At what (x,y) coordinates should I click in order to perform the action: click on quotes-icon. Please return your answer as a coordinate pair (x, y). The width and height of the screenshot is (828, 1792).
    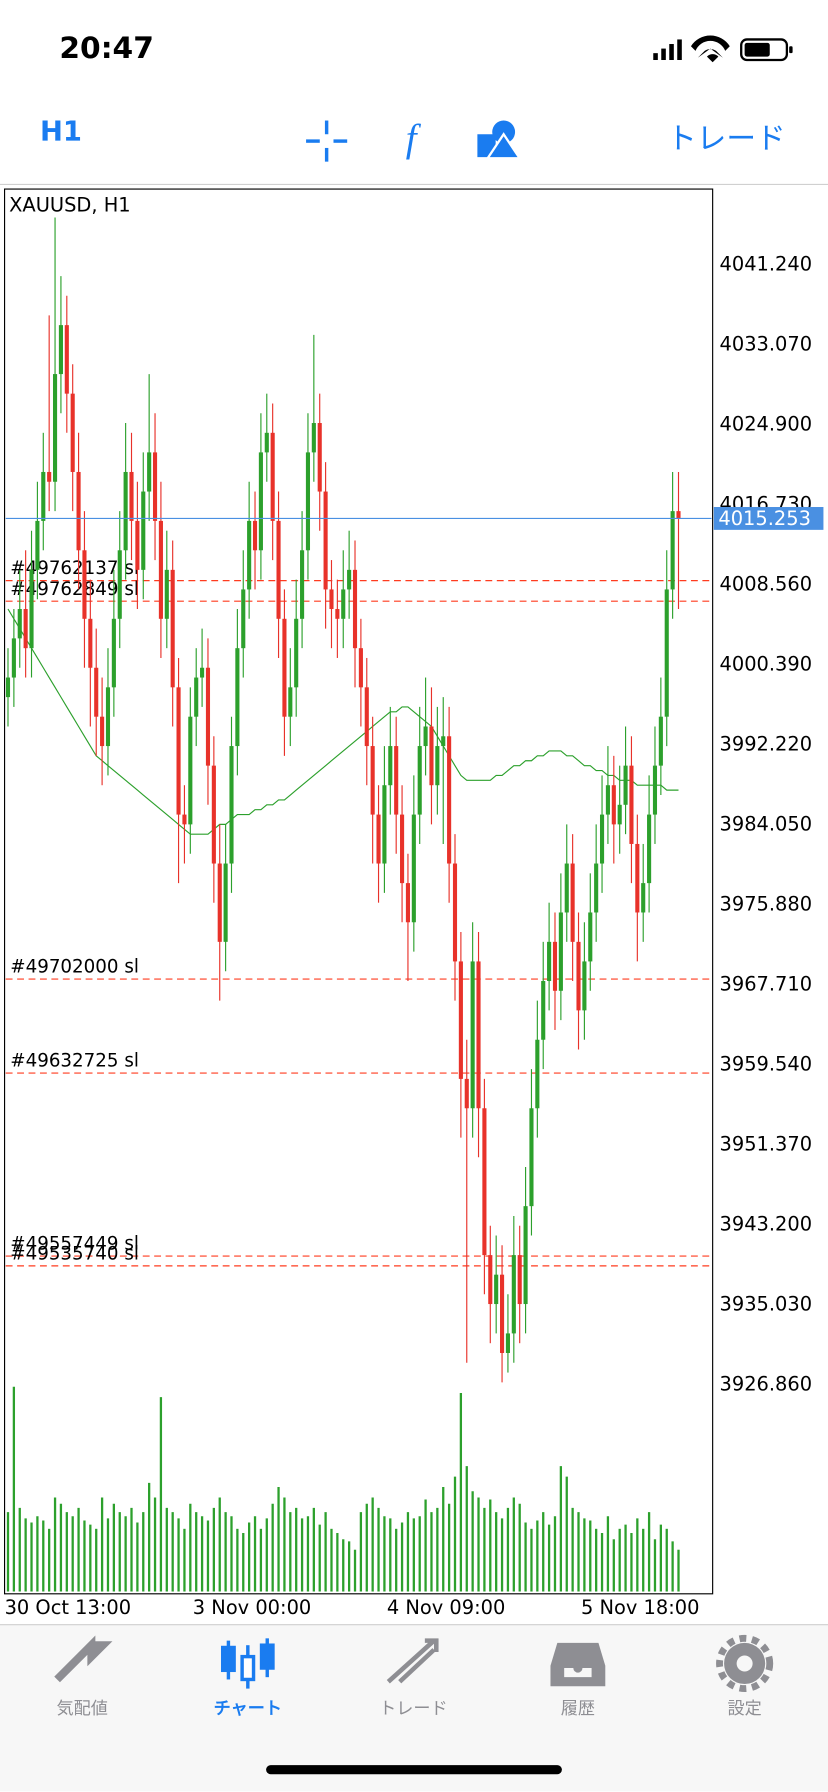
    Looking at the image, I should click on (83, 1659).